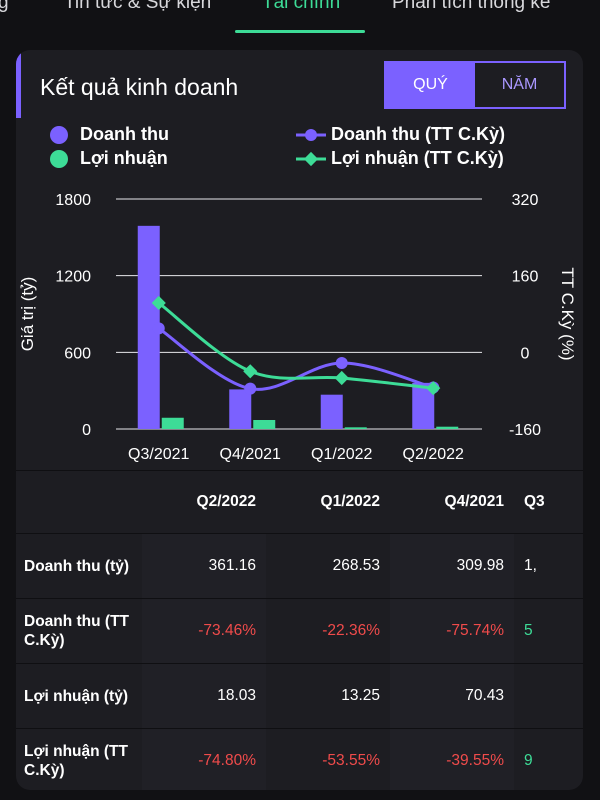  Describe the element at coordinates (124, 134) in the screenshot. I see `legend-revenue-label: Doanh thu` at that location.